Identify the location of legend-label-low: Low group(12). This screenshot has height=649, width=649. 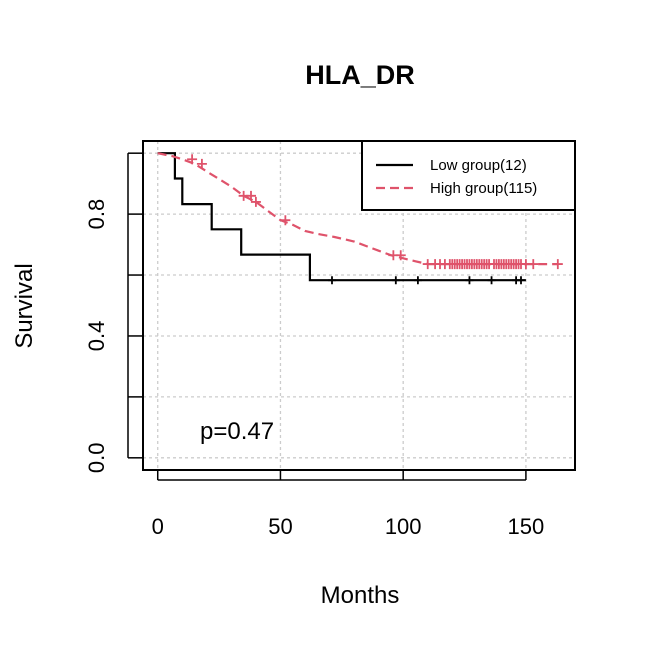
(478, 165).